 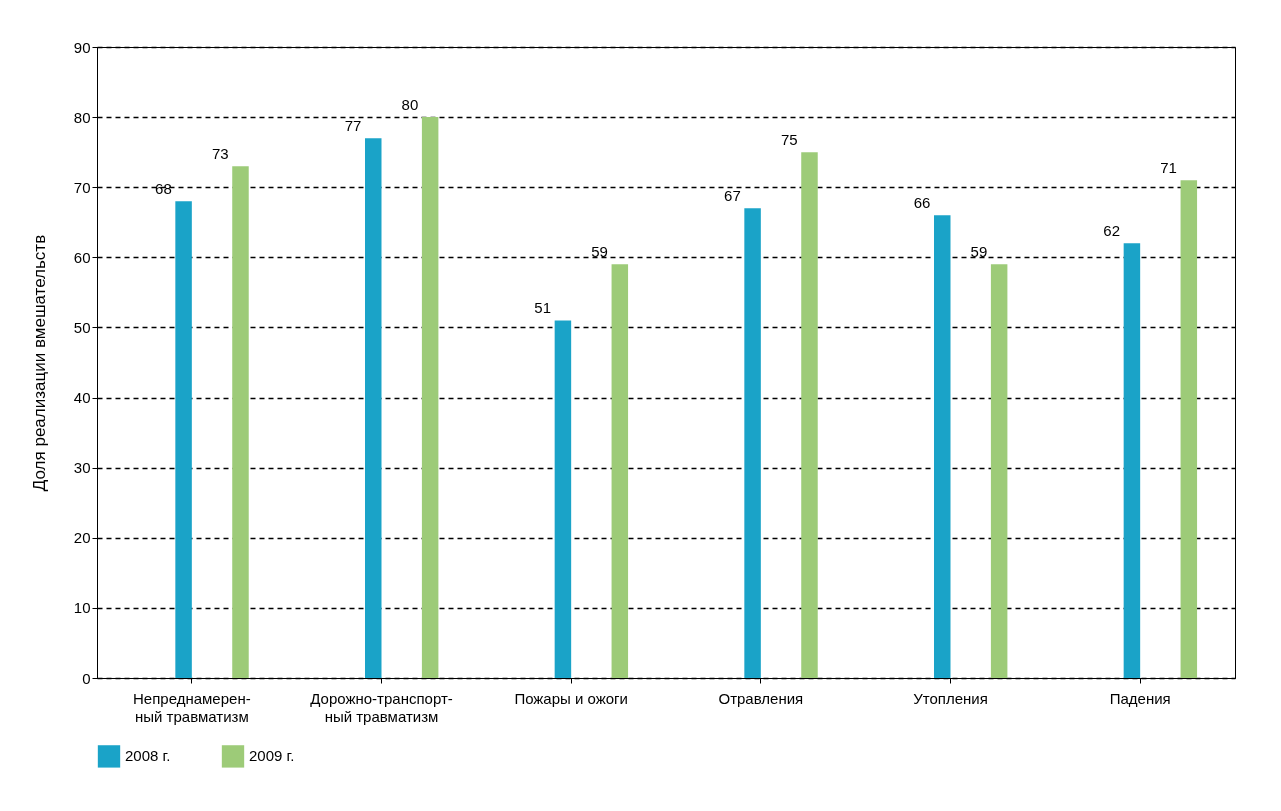 I want to click on y-tick-label: 90, so click(x=82, y=47).